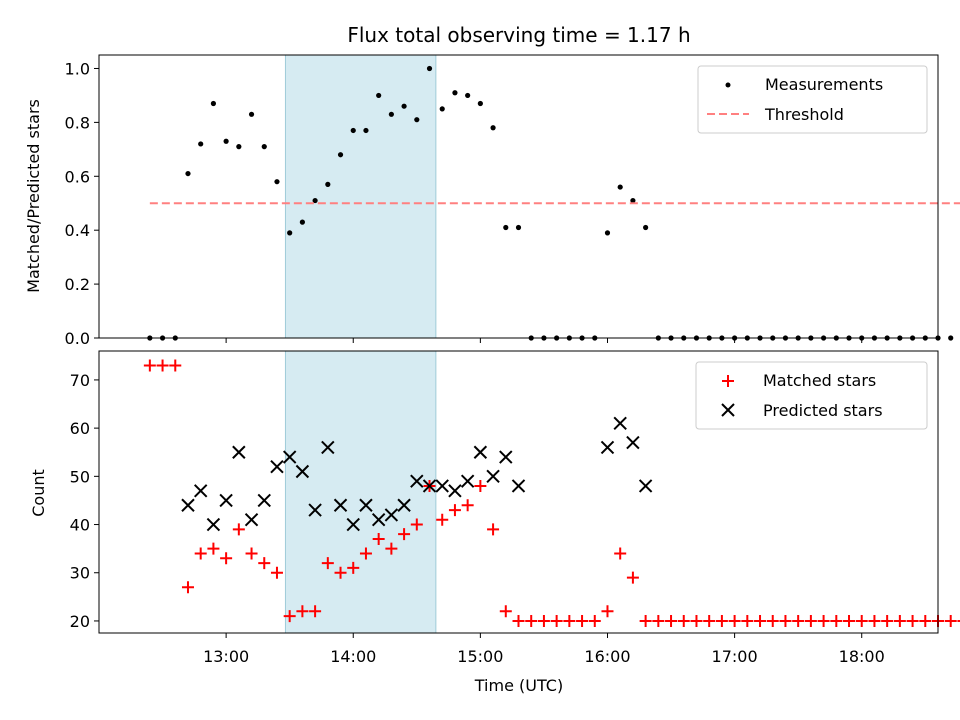 This screenshot has height=720, width=960. I want to click on chart-title: Flux total observing time = 1.17 h, so click(518, 35).